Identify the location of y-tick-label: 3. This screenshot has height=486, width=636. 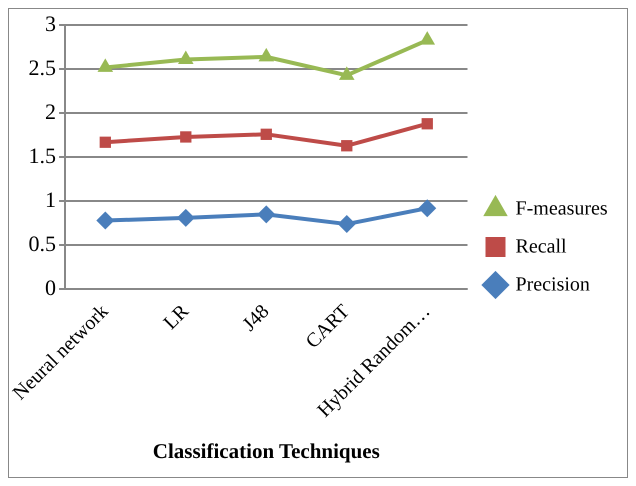
(50, 23).